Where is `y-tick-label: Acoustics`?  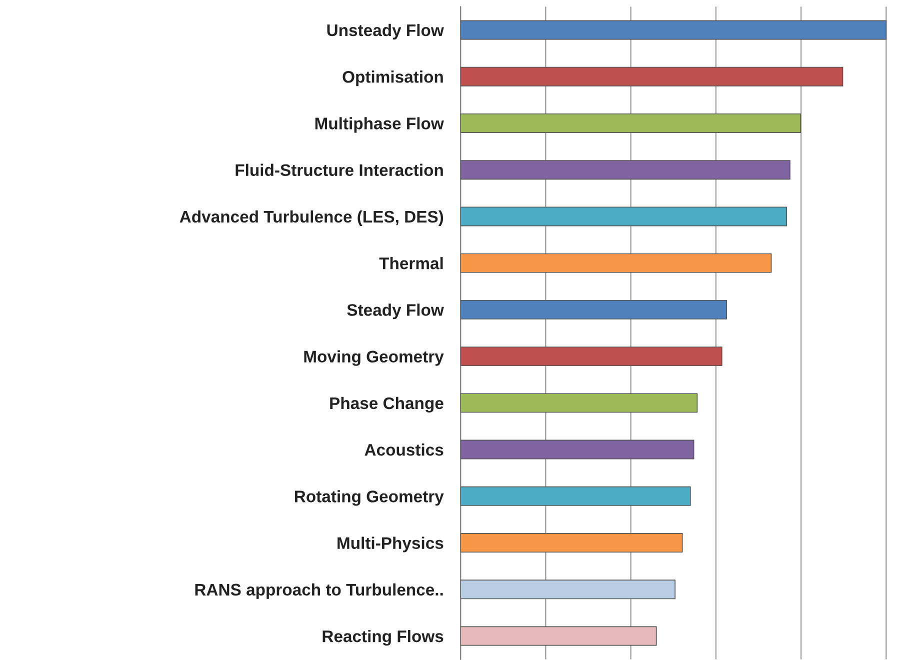
y-tick-label: Acoustics is located at coordinates (404, 450).